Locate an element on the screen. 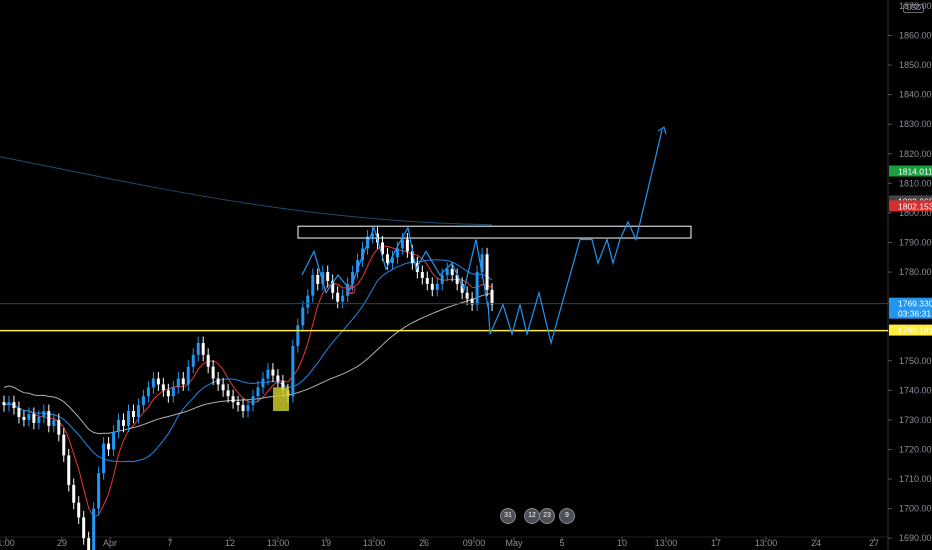 The width and height of the screenshot is (932, 550). x-tick-label: 24 is located at coordinates (816, 543).